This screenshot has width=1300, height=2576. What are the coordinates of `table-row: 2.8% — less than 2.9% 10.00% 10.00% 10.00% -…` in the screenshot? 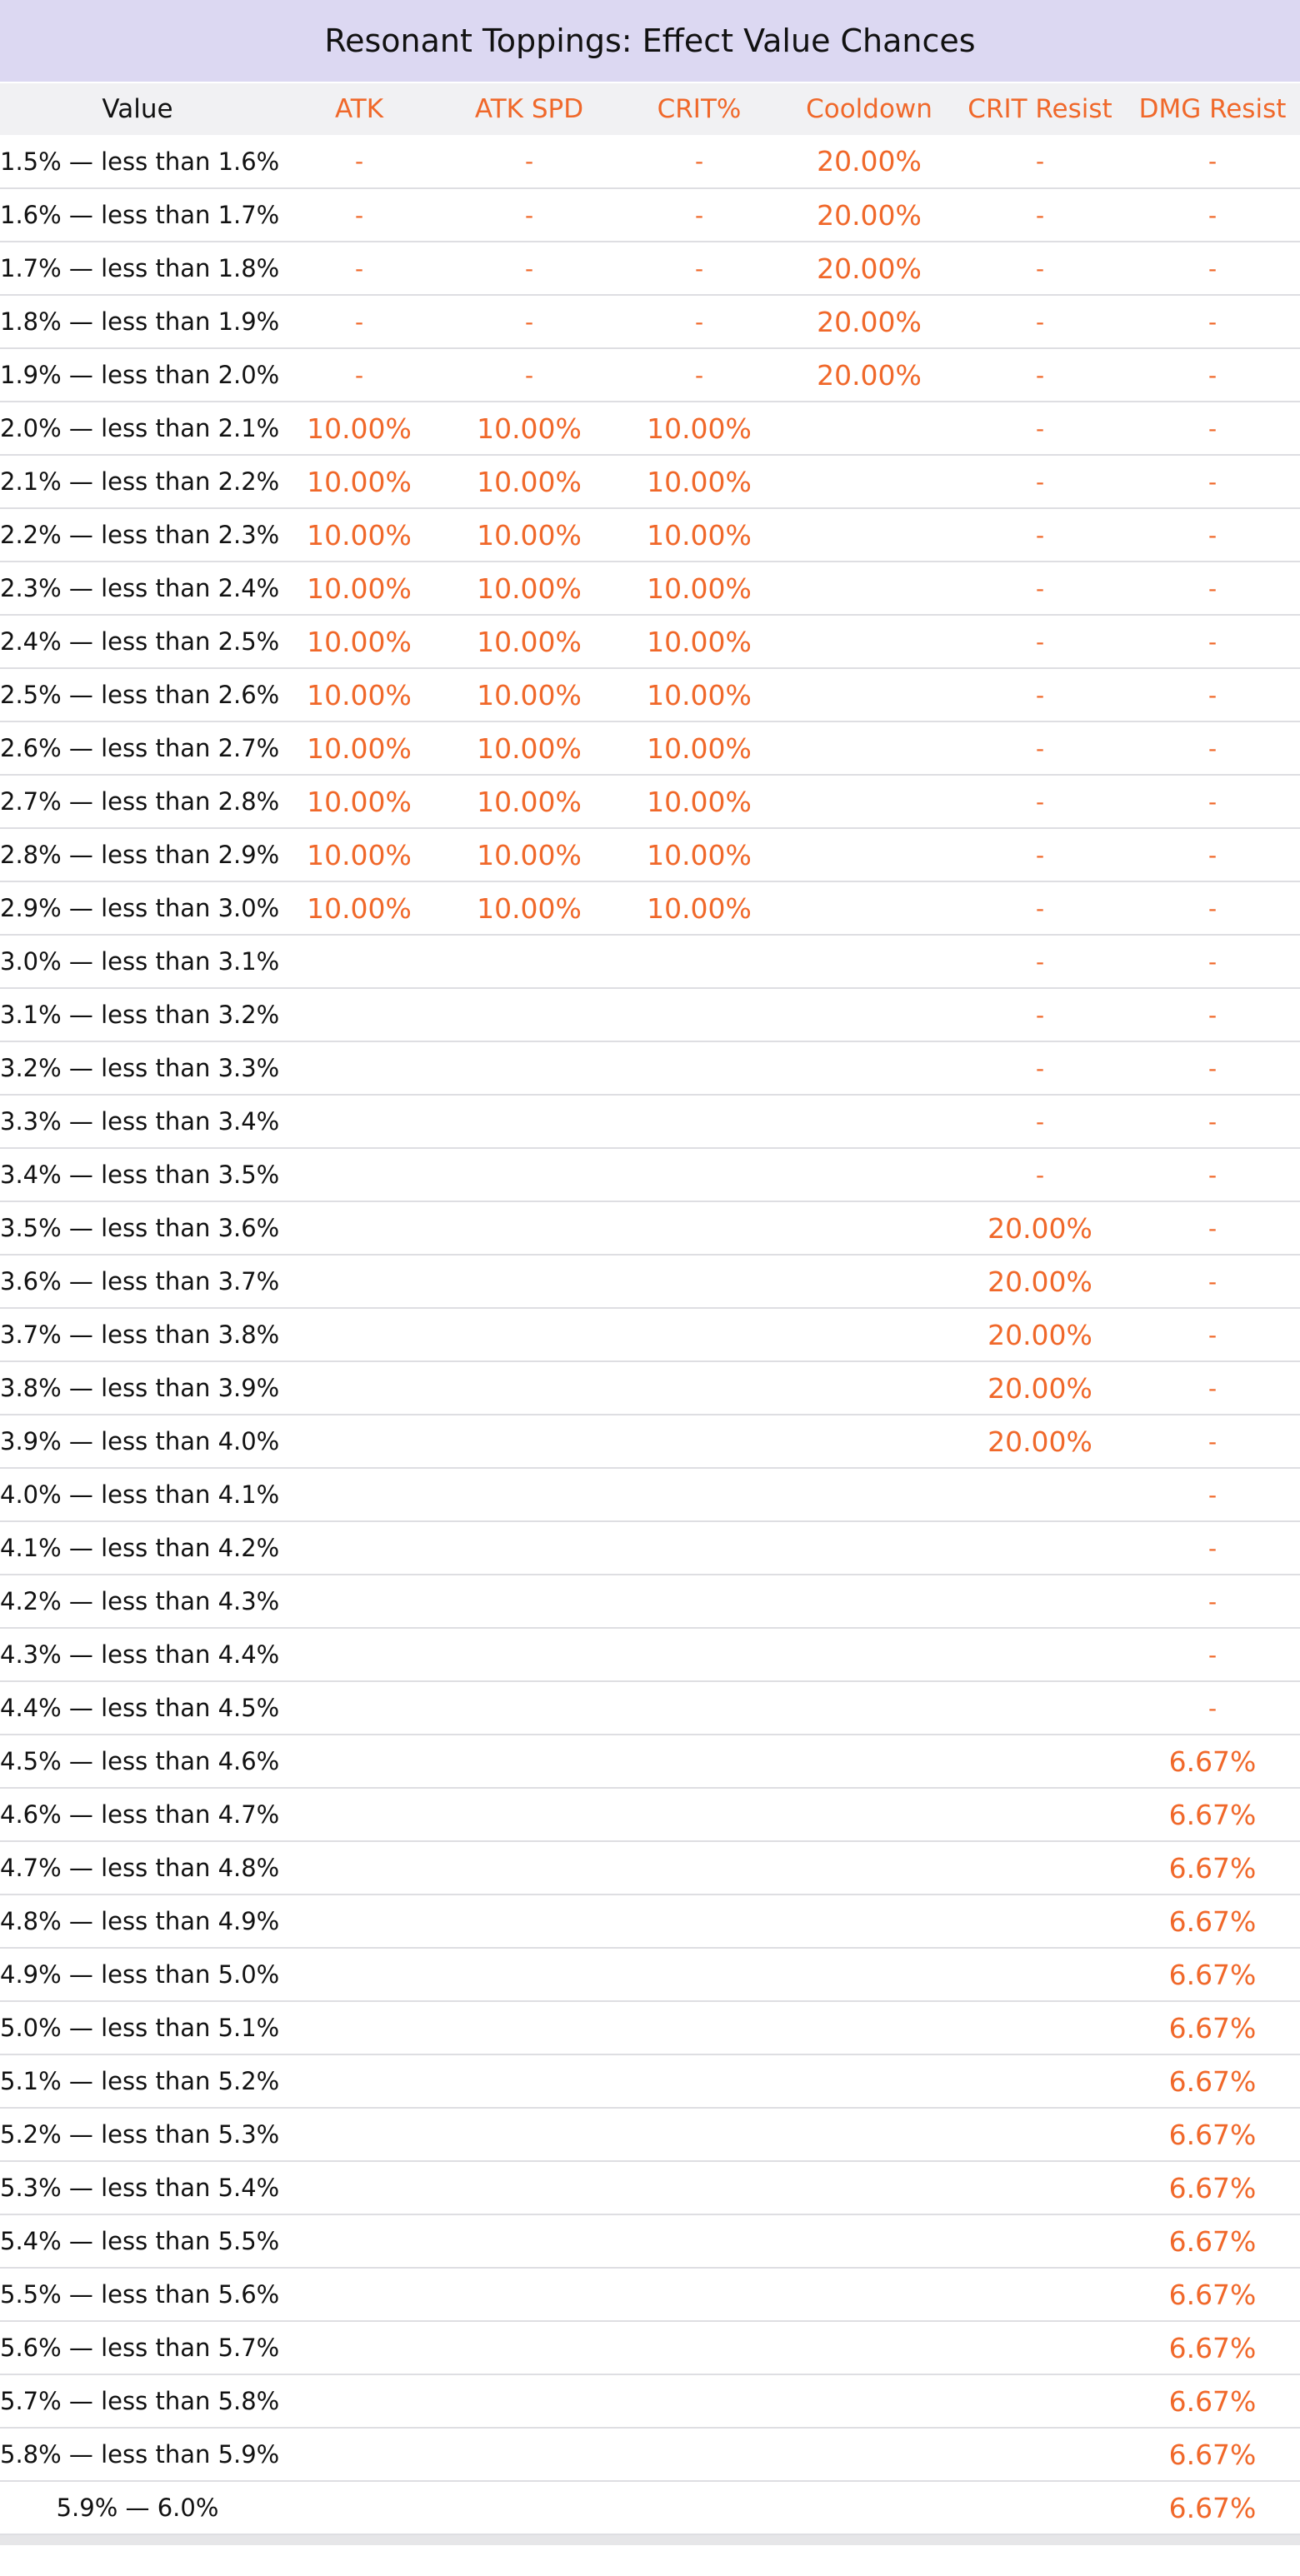 It's located at (650, 855).